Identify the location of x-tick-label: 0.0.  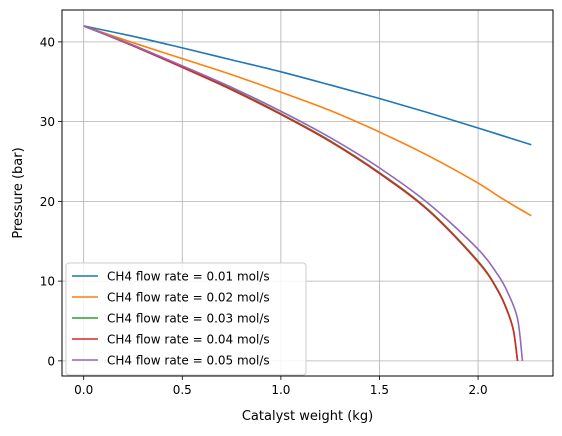
(83, 390).